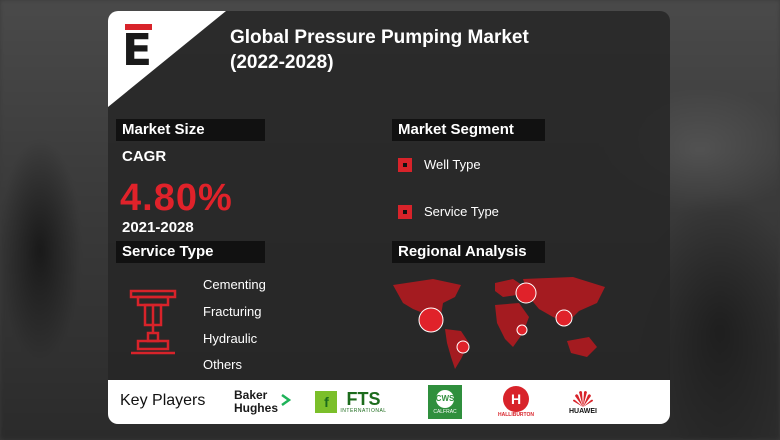 This screenshot has width=780, height=440. Describe the element at coordinates (144, 156) in the screenshot. I see `cagr-label: CAGR` at that location.